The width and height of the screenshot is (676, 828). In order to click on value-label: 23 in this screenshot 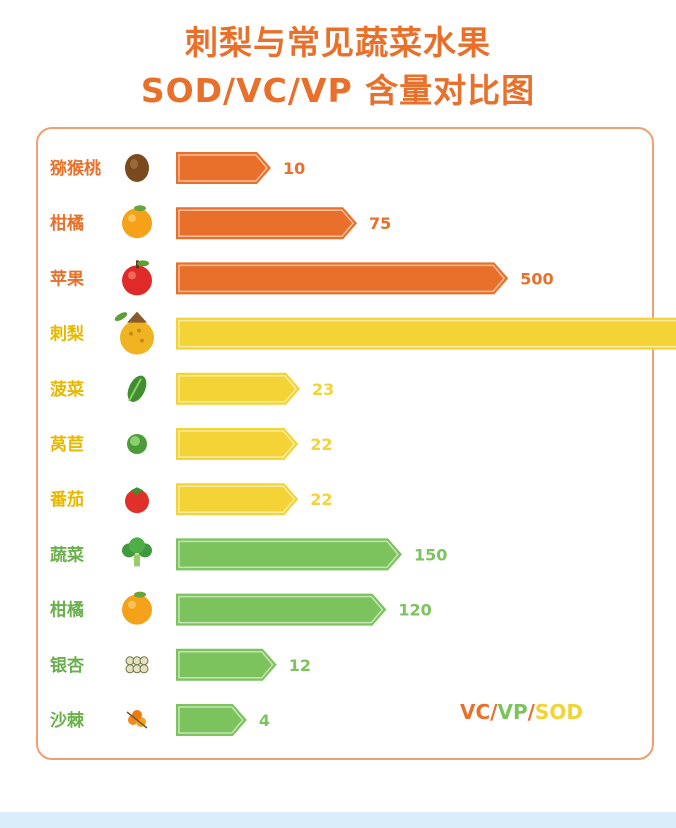, I will do `click(323, 389)`.